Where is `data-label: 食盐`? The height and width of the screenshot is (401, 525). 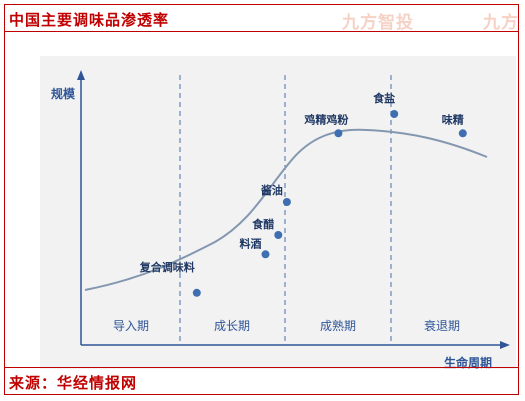 data-label: 食盐 is located at coordinates (384, 98).